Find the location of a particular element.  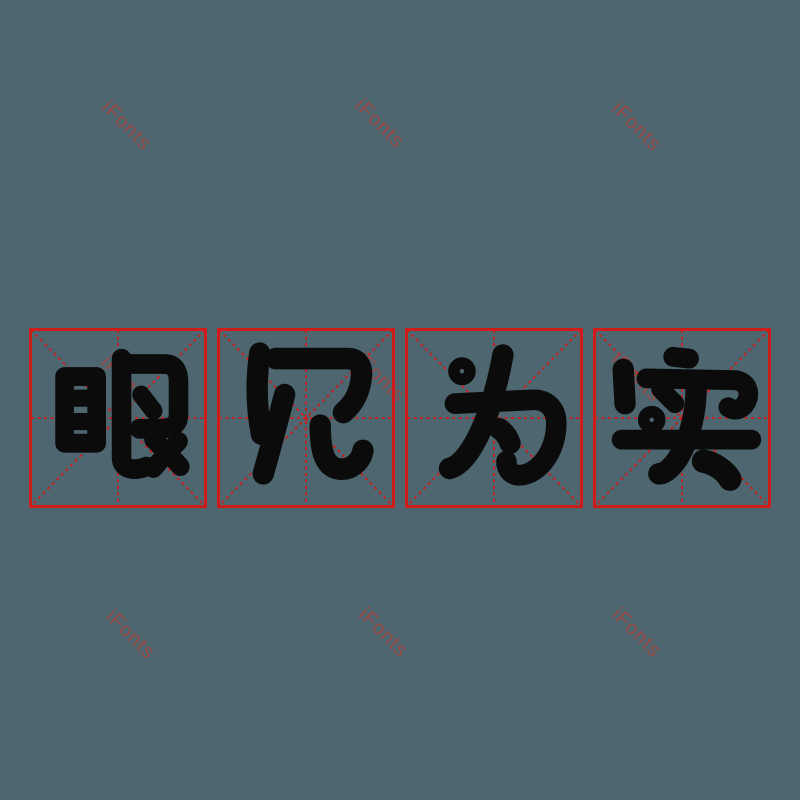

char-glyph-yan is located at coordinates (122, 413).